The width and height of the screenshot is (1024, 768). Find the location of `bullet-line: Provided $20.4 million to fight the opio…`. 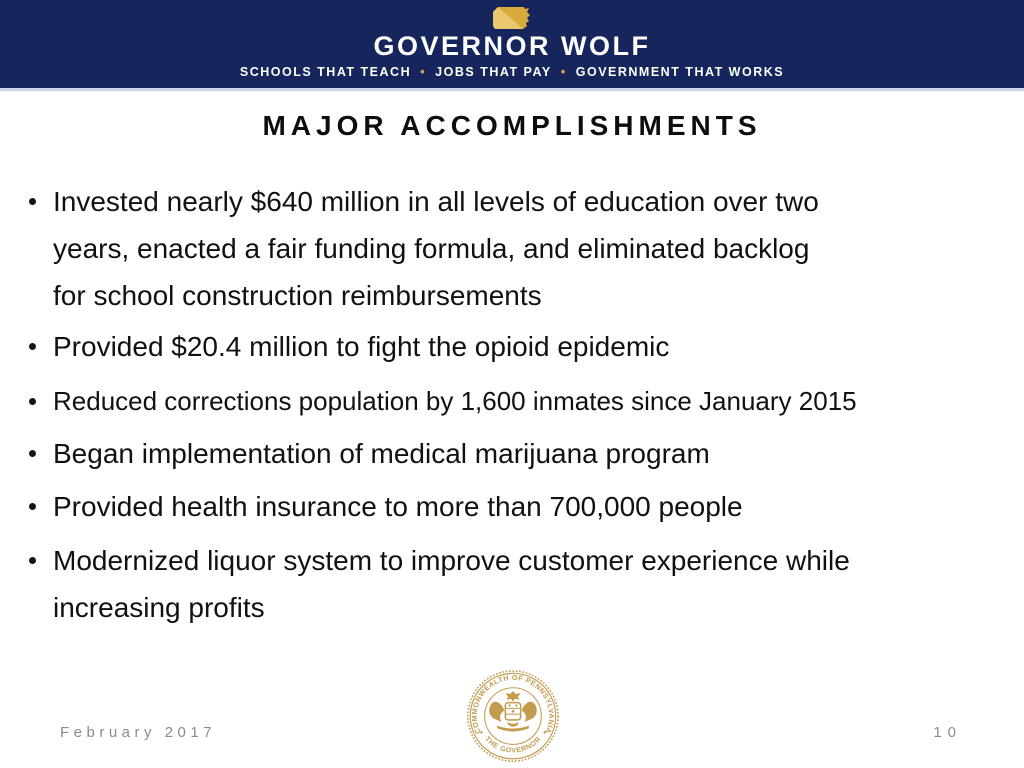

bullet-line: Provided $20.4 million to fight the opio… is located at coordinates (361, 346).